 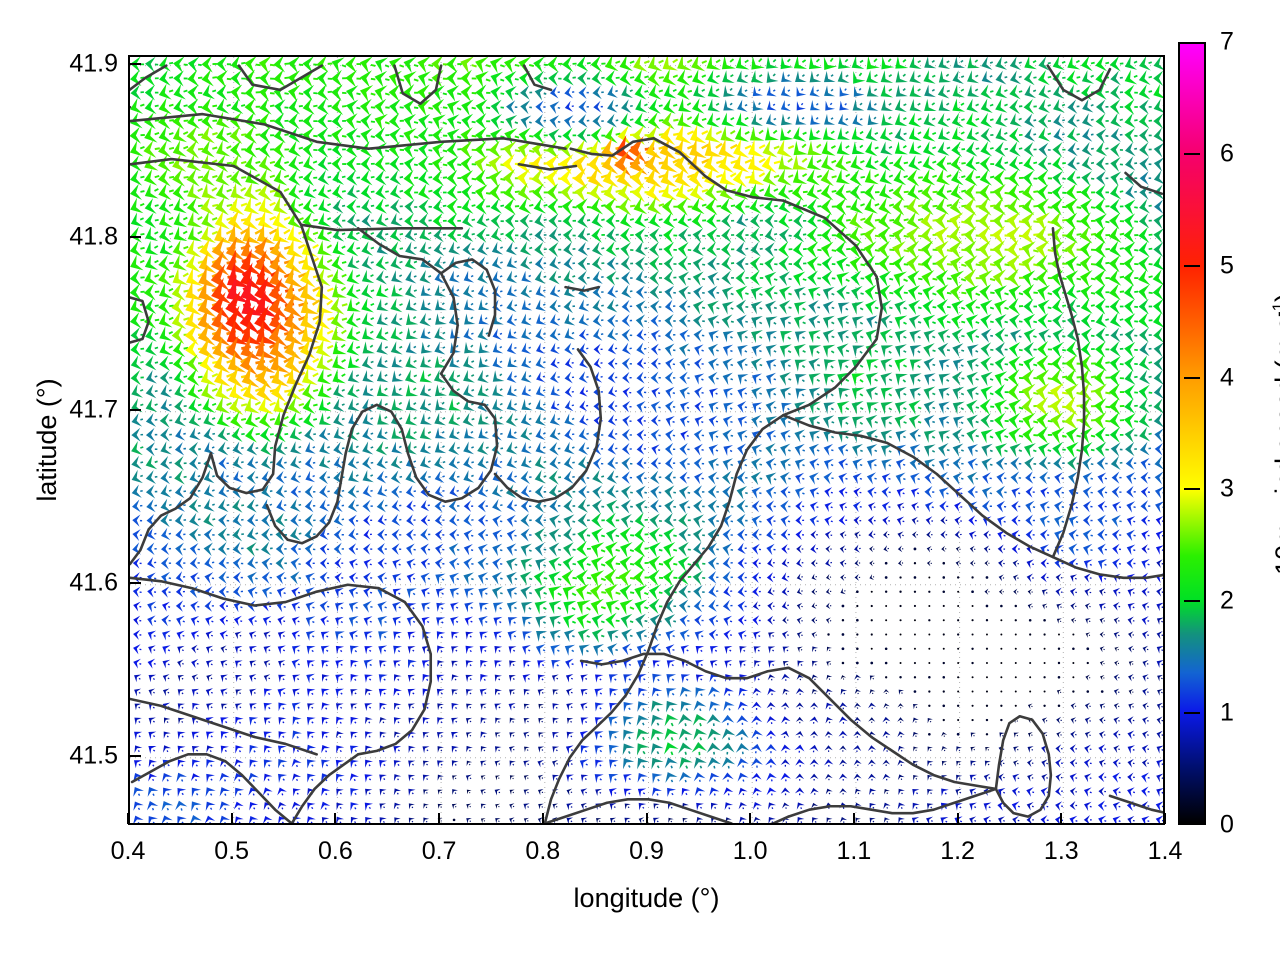 What do you see at coordinates (1227, 153) in the screenshot?
I see `colorbar-tick-label: 6` at bounding box center [1227, 153].